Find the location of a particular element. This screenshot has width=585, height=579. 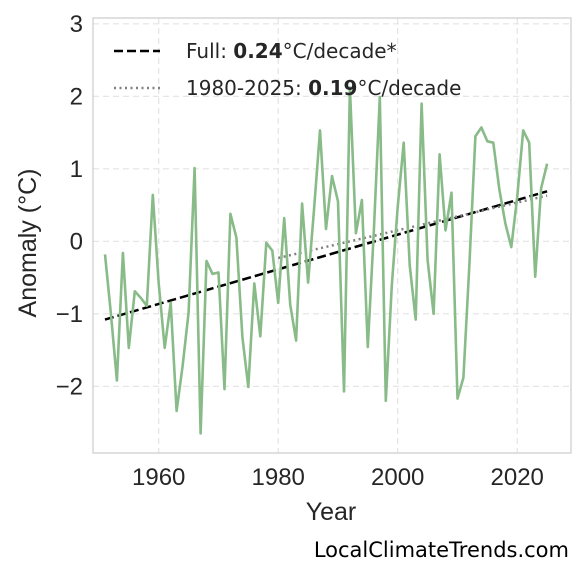

y-tick-labels: −2 −1 0 1 2 3 is located at coordinates (69, 205).